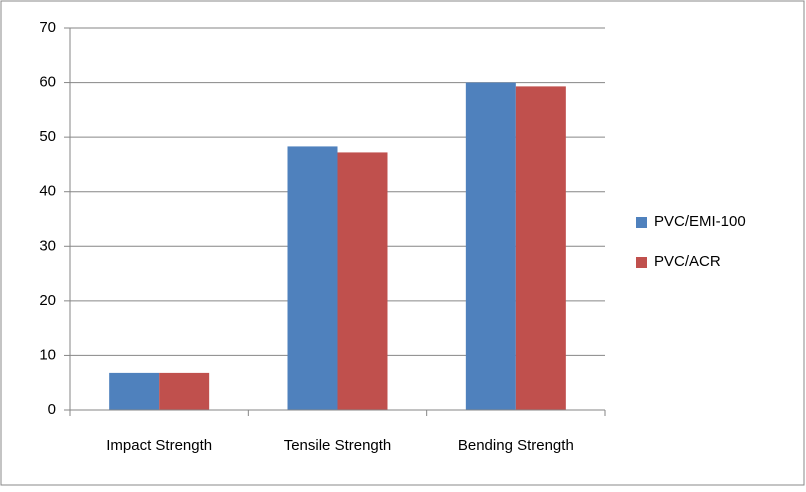  What do you see at coordinates (47, 82) in the screenshot?
I see `y-tick-label: 60` at bounding box center [47, 82].